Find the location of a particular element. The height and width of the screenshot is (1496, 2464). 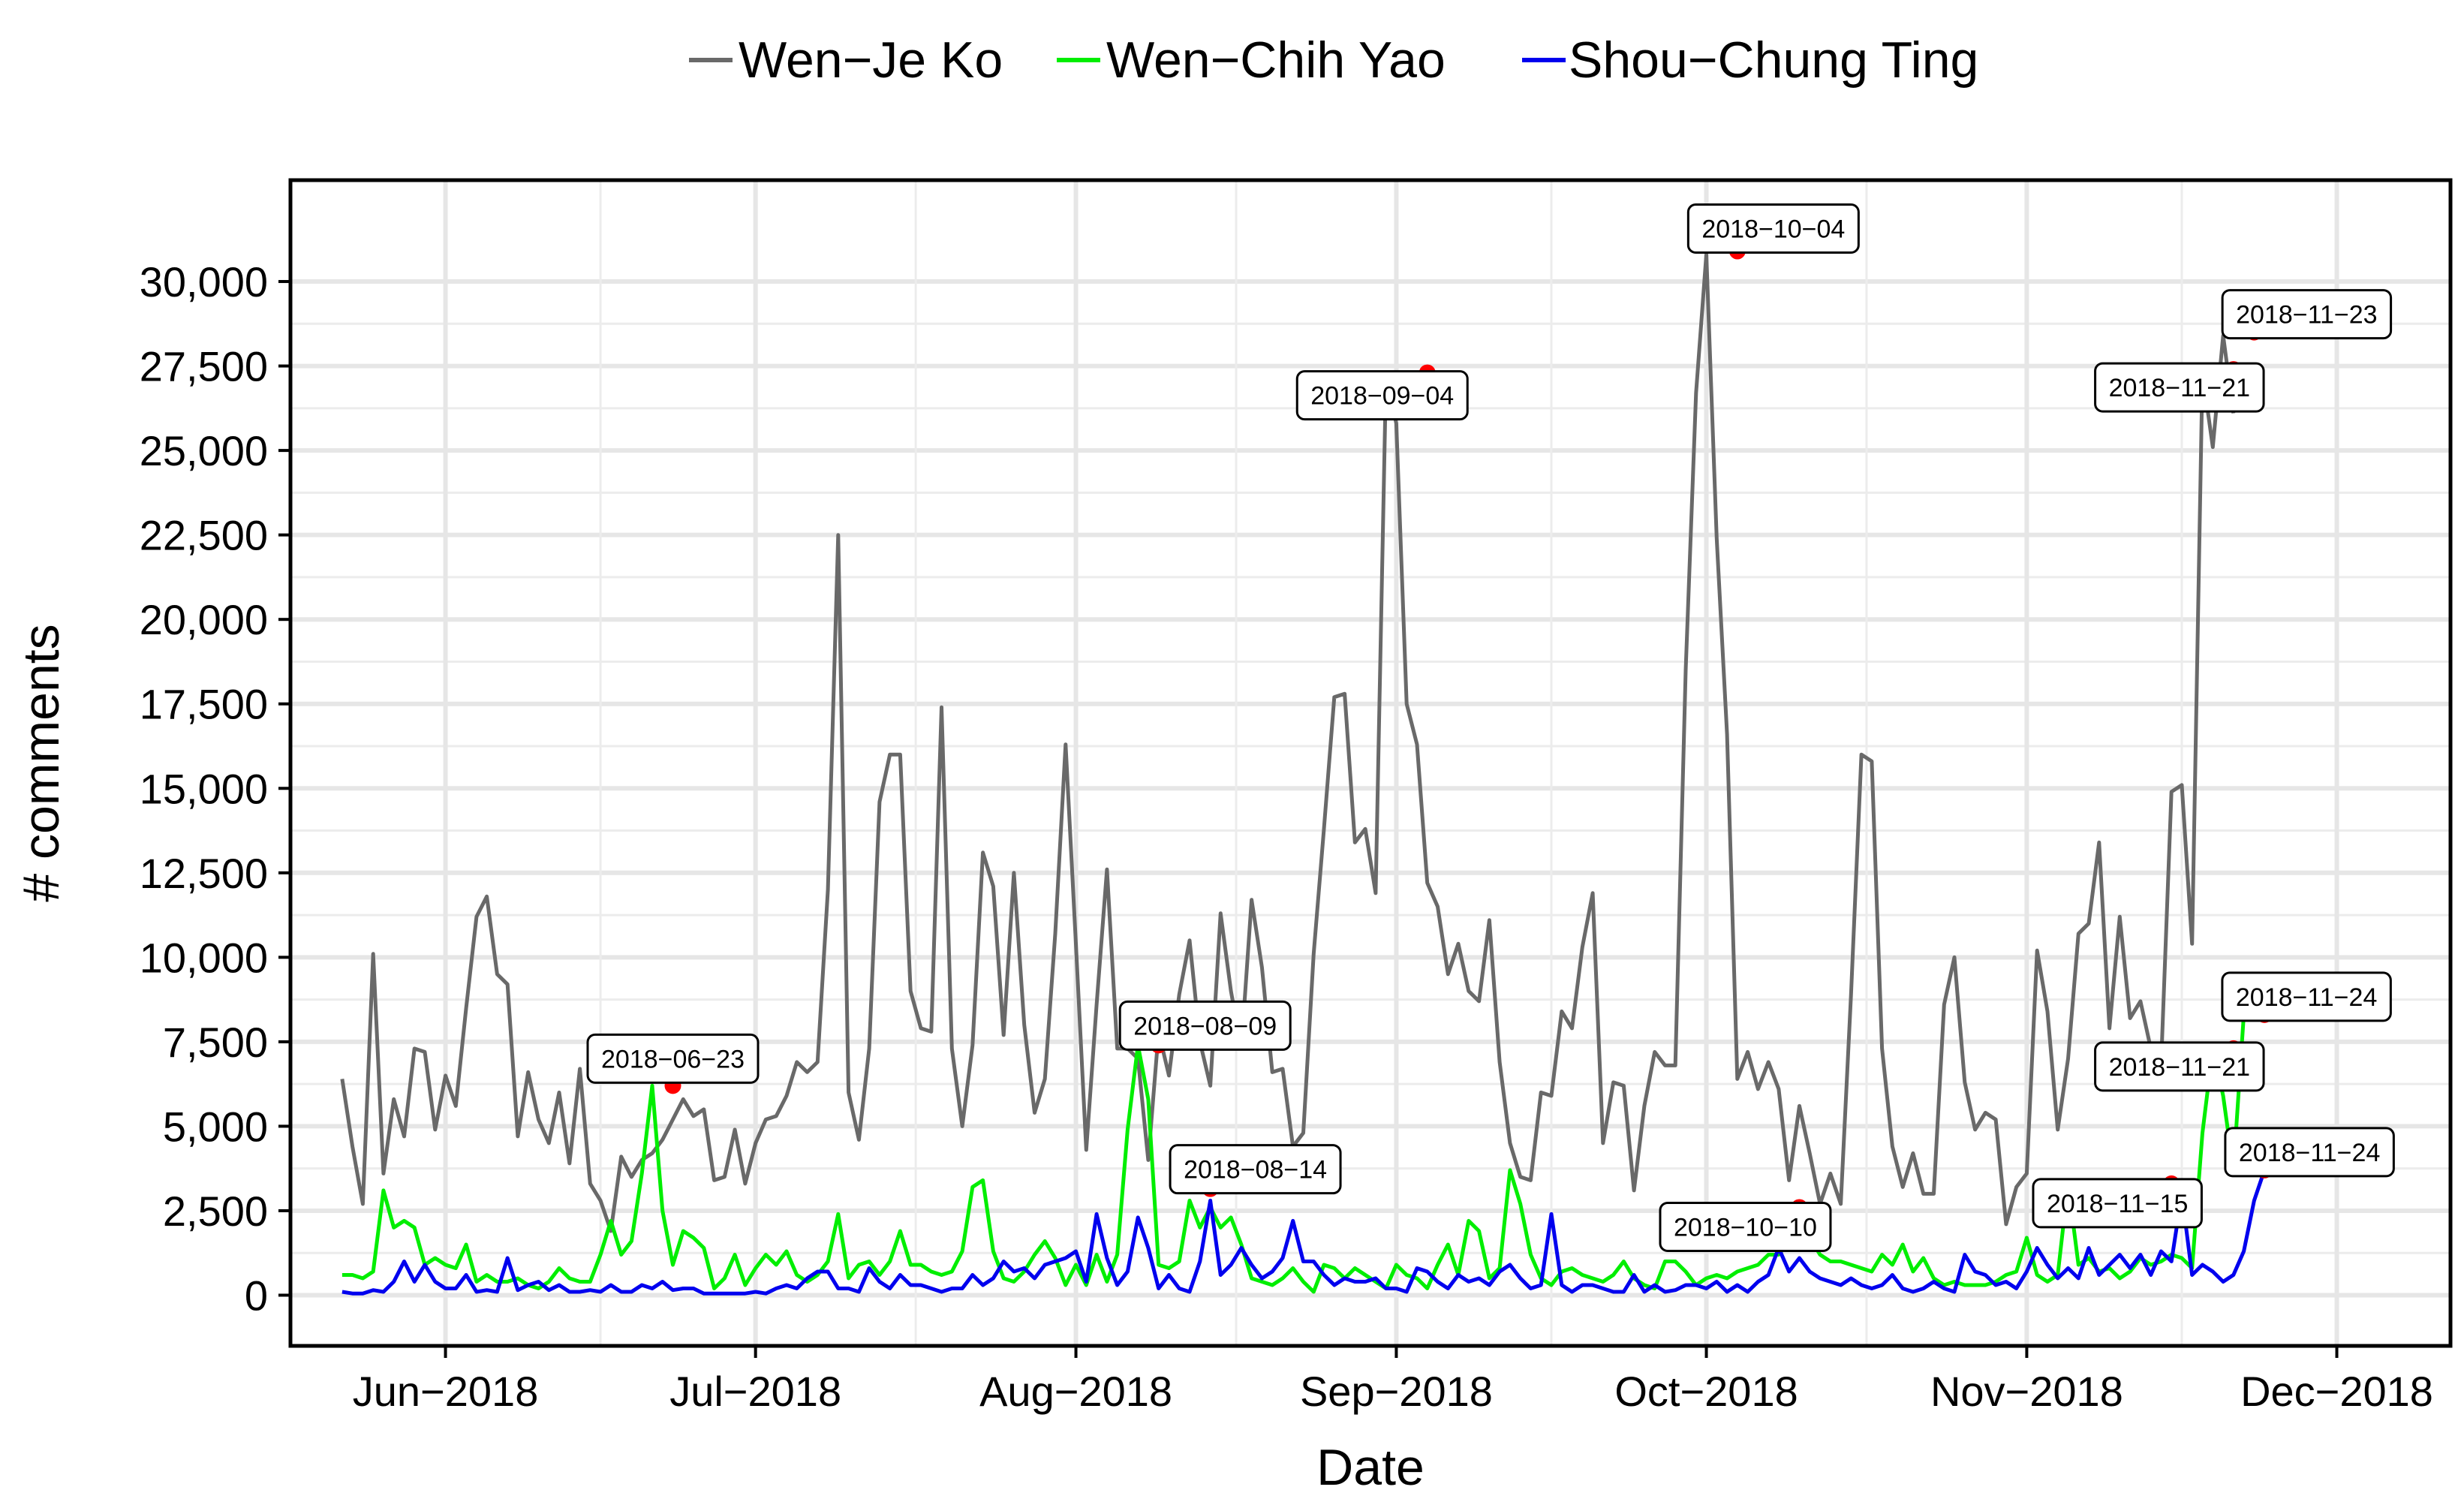

legend-label: Shou−Chung Ting is located at coordinates (1773, 61).